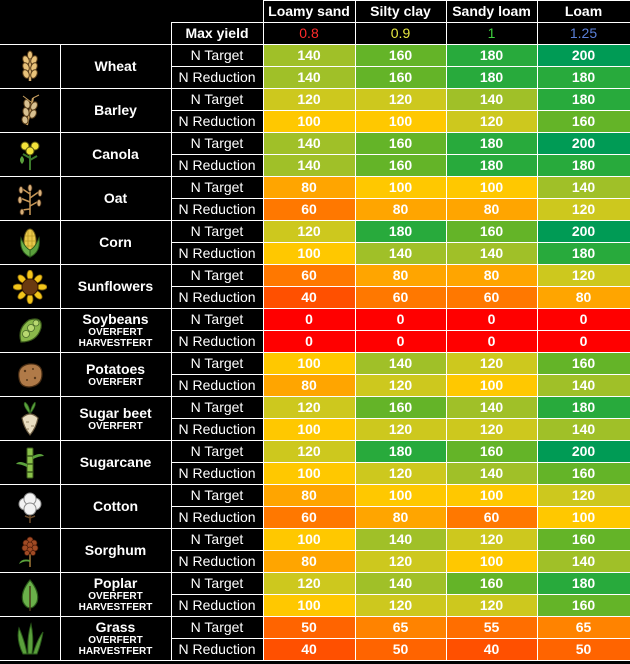 The height and width of the screenshot is (664, 630). Describe the element at coordinates (315, 506) in the screenshot. I see `table-row: Cotton N Target 80 100 100 120` at that location.